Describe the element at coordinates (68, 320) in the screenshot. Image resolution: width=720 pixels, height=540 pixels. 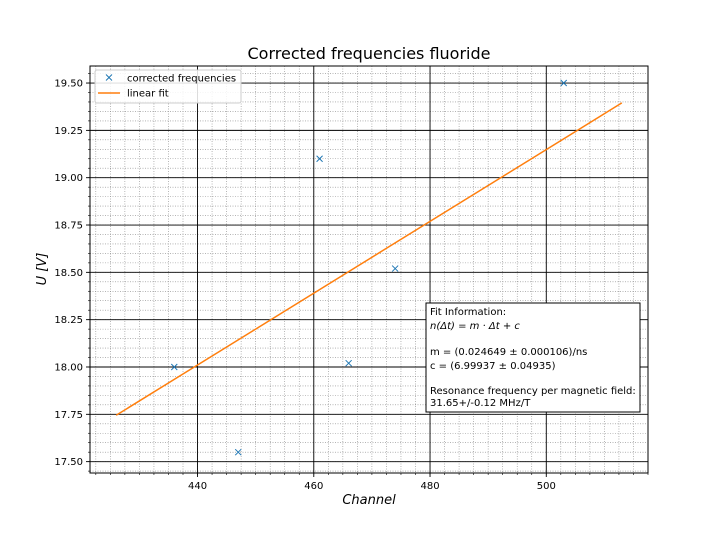
I see `y-tick-label: 18.25` at that location.